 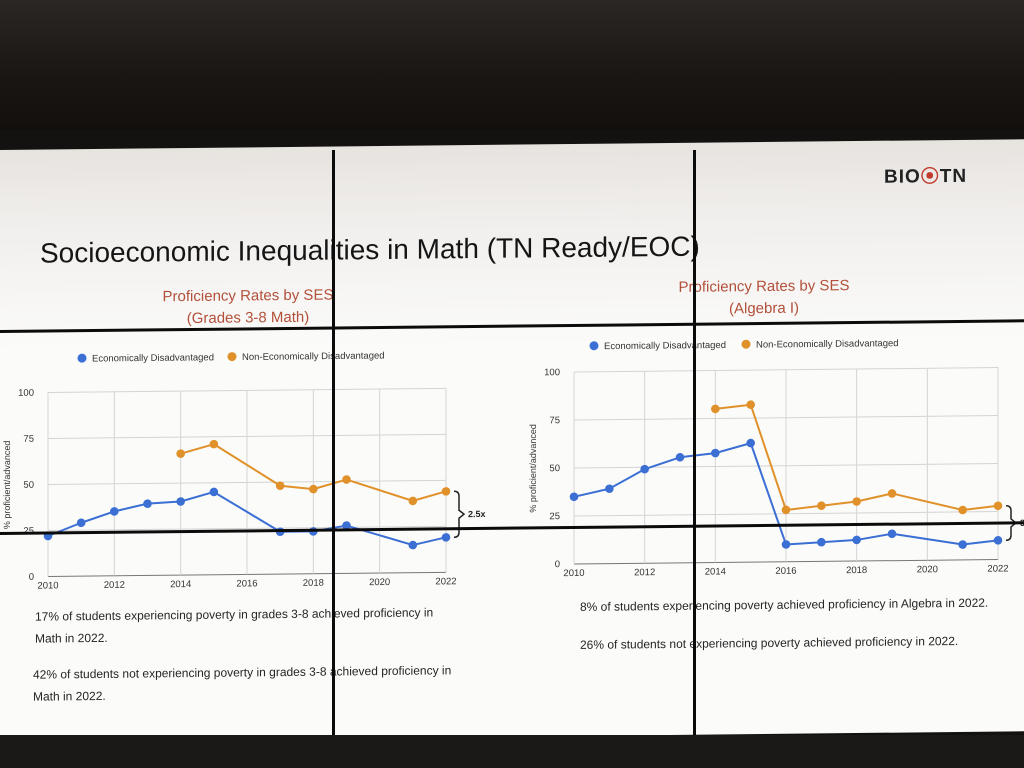 What do you see at coordinates (248, 296) in the screenshot?
I see `left-subtitle-line-1: Proficiency Rates by SES` at bounding box center [248, 296].